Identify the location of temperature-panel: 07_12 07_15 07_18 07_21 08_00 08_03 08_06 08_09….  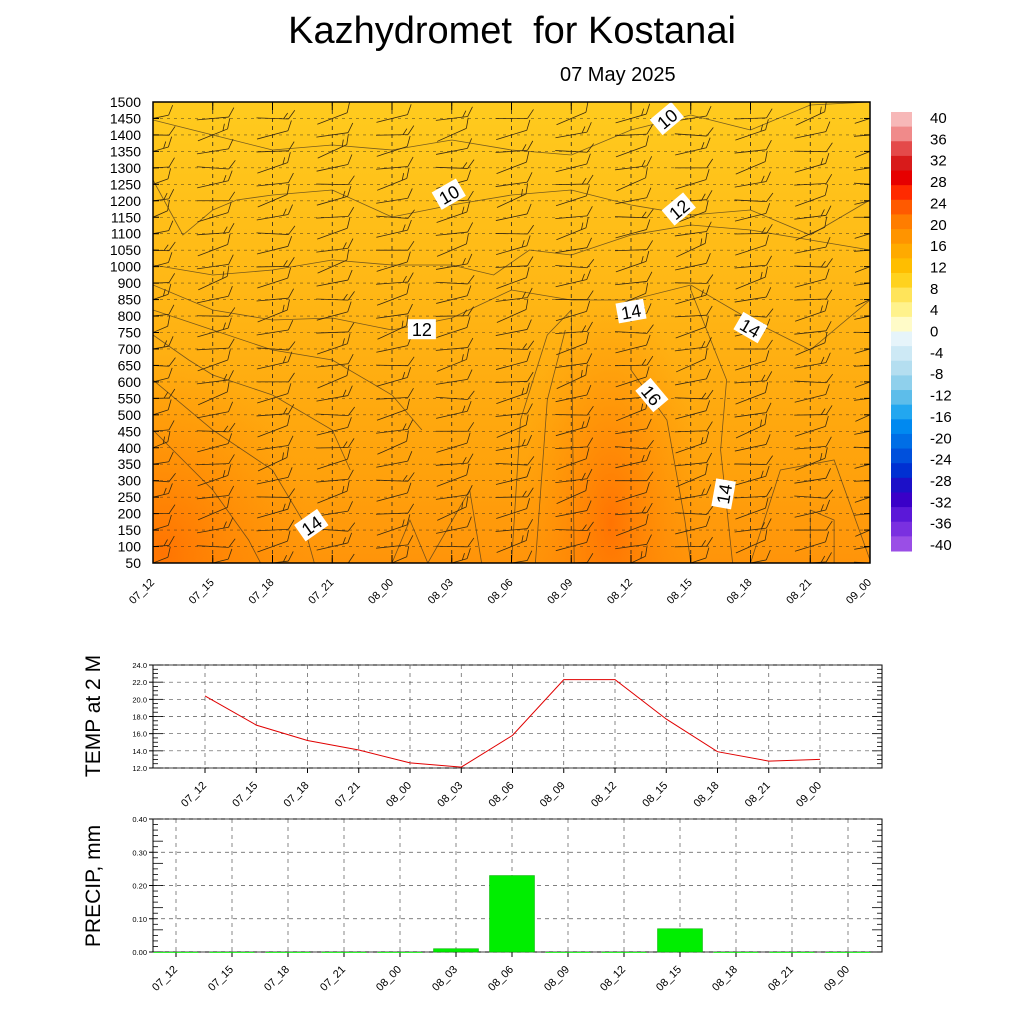
(507, 735).